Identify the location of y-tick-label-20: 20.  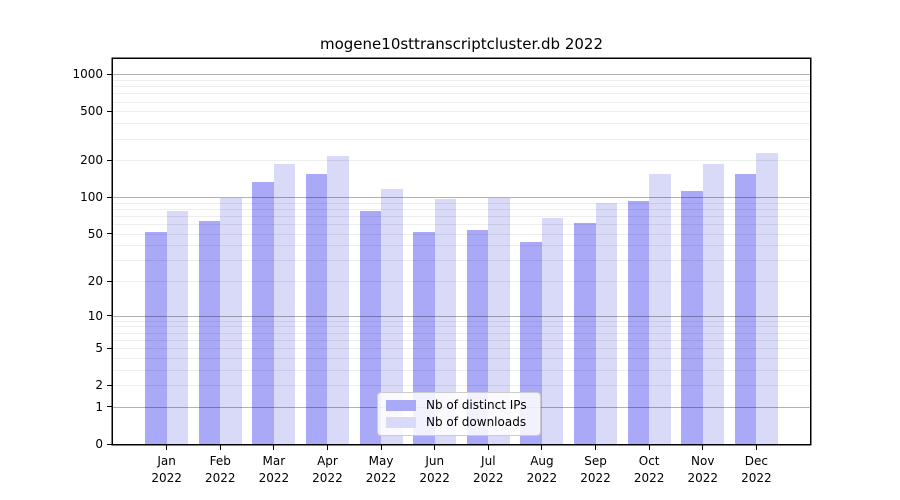
(95, 281).